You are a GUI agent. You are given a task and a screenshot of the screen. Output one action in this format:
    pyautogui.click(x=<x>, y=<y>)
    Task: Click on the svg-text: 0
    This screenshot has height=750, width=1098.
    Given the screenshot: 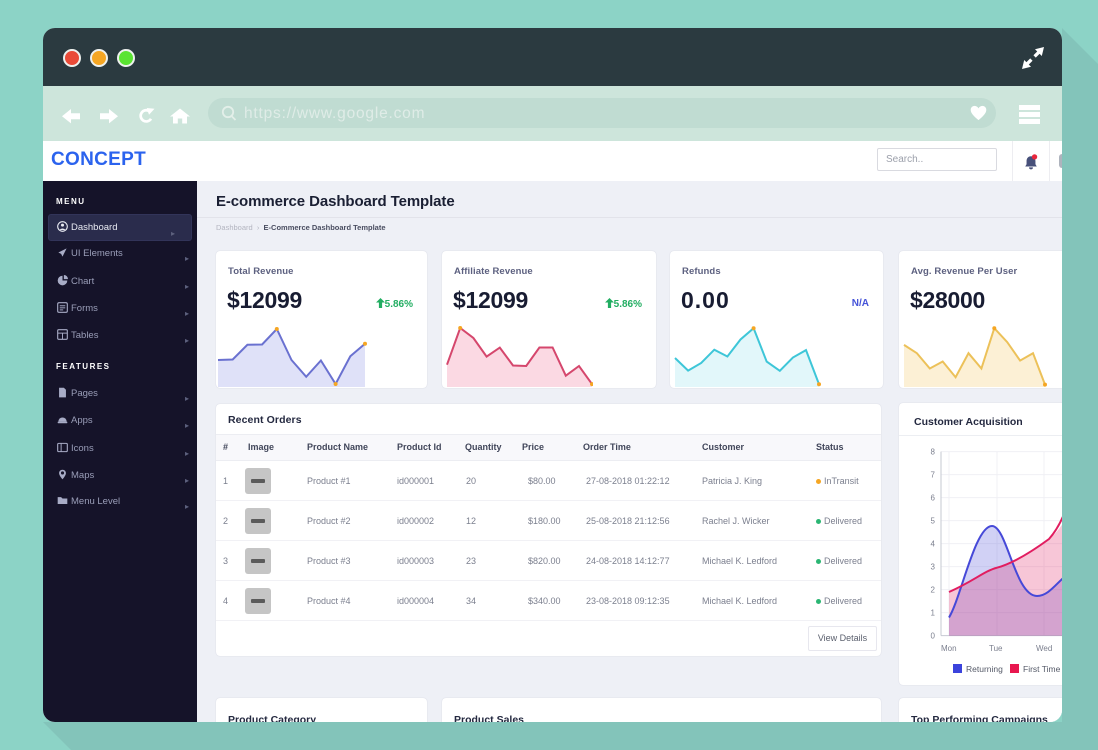 What is the action you would take?
    pyautogui.click(x=933, y=636)
    